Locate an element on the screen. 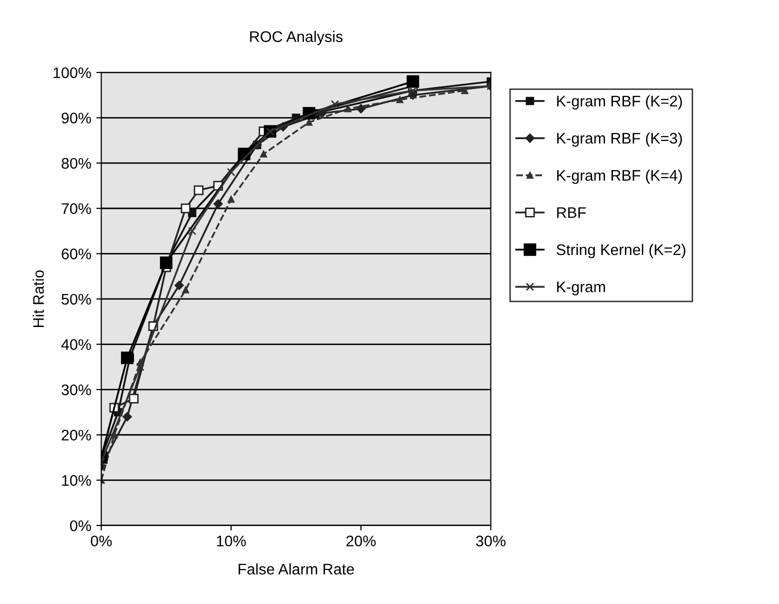 This screenshot has width=779, height=604. y-tick-label: 10% is located at coordinates (77, 480).